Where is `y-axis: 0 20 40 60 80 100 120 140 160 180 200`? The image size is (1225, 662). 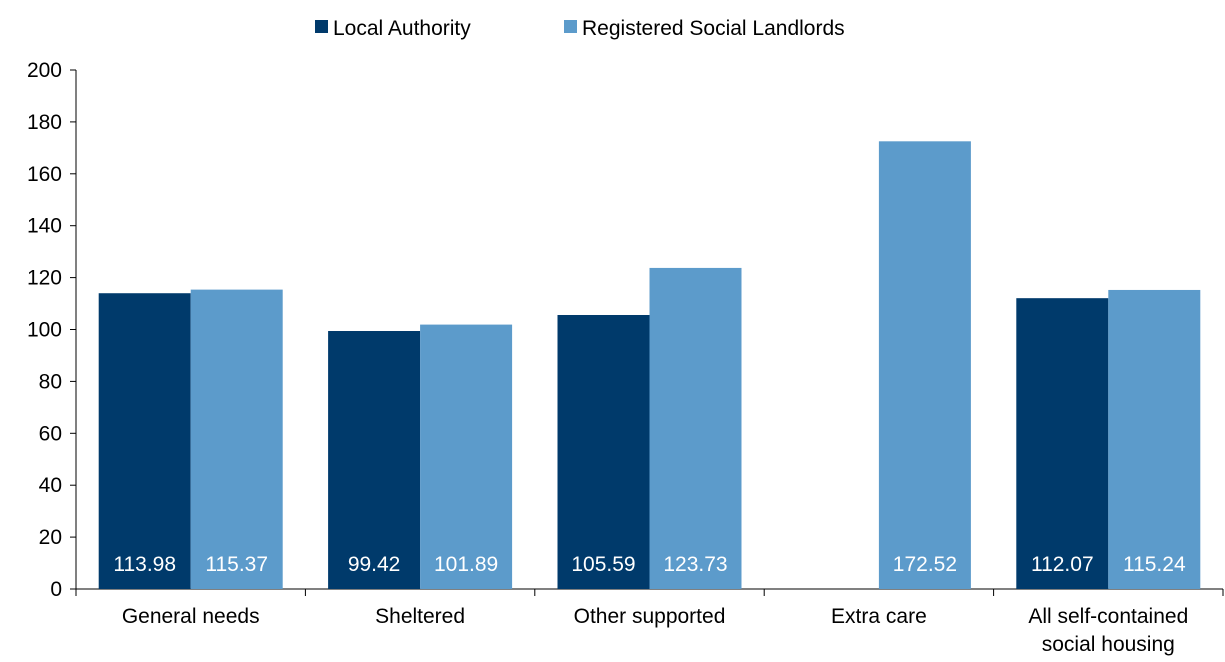
y-axis: 0 20 40 60 80 100 120 140 160 180 200 is located at coordinates (52, 330).